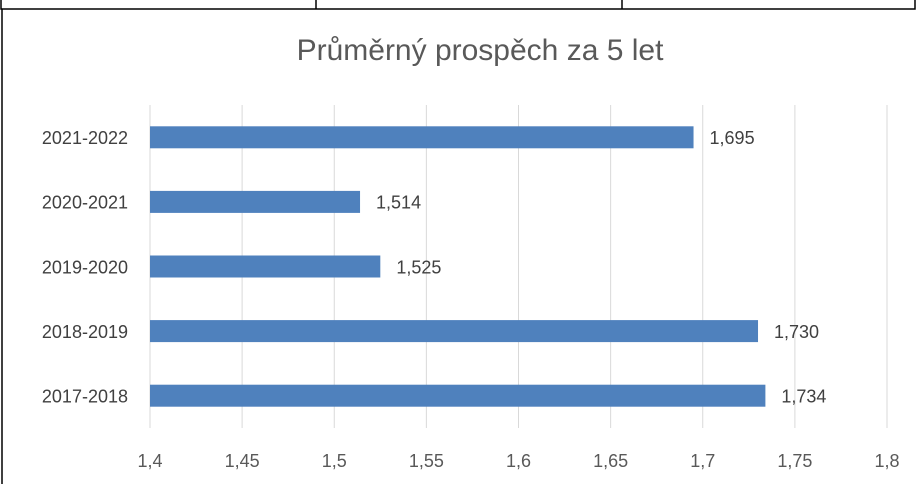 The height and width of the screenshot is (484, 917). I want to click on x-tick-label: 1,75, so click(794, 461).